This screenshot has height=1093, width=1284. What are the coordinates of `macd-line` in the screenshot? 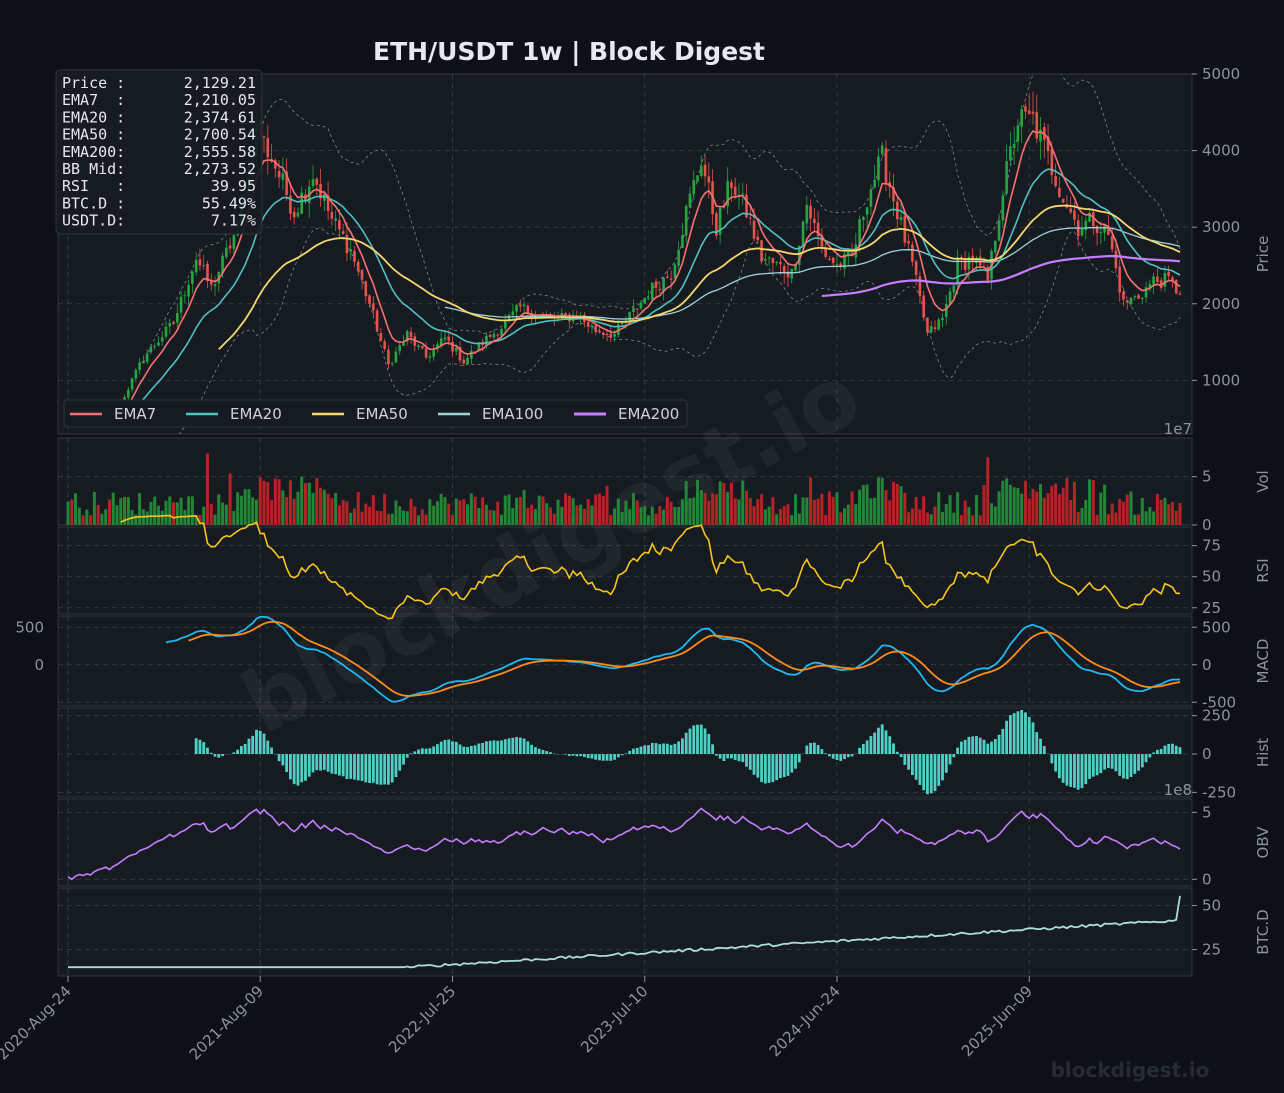 It's located at (673, 659).